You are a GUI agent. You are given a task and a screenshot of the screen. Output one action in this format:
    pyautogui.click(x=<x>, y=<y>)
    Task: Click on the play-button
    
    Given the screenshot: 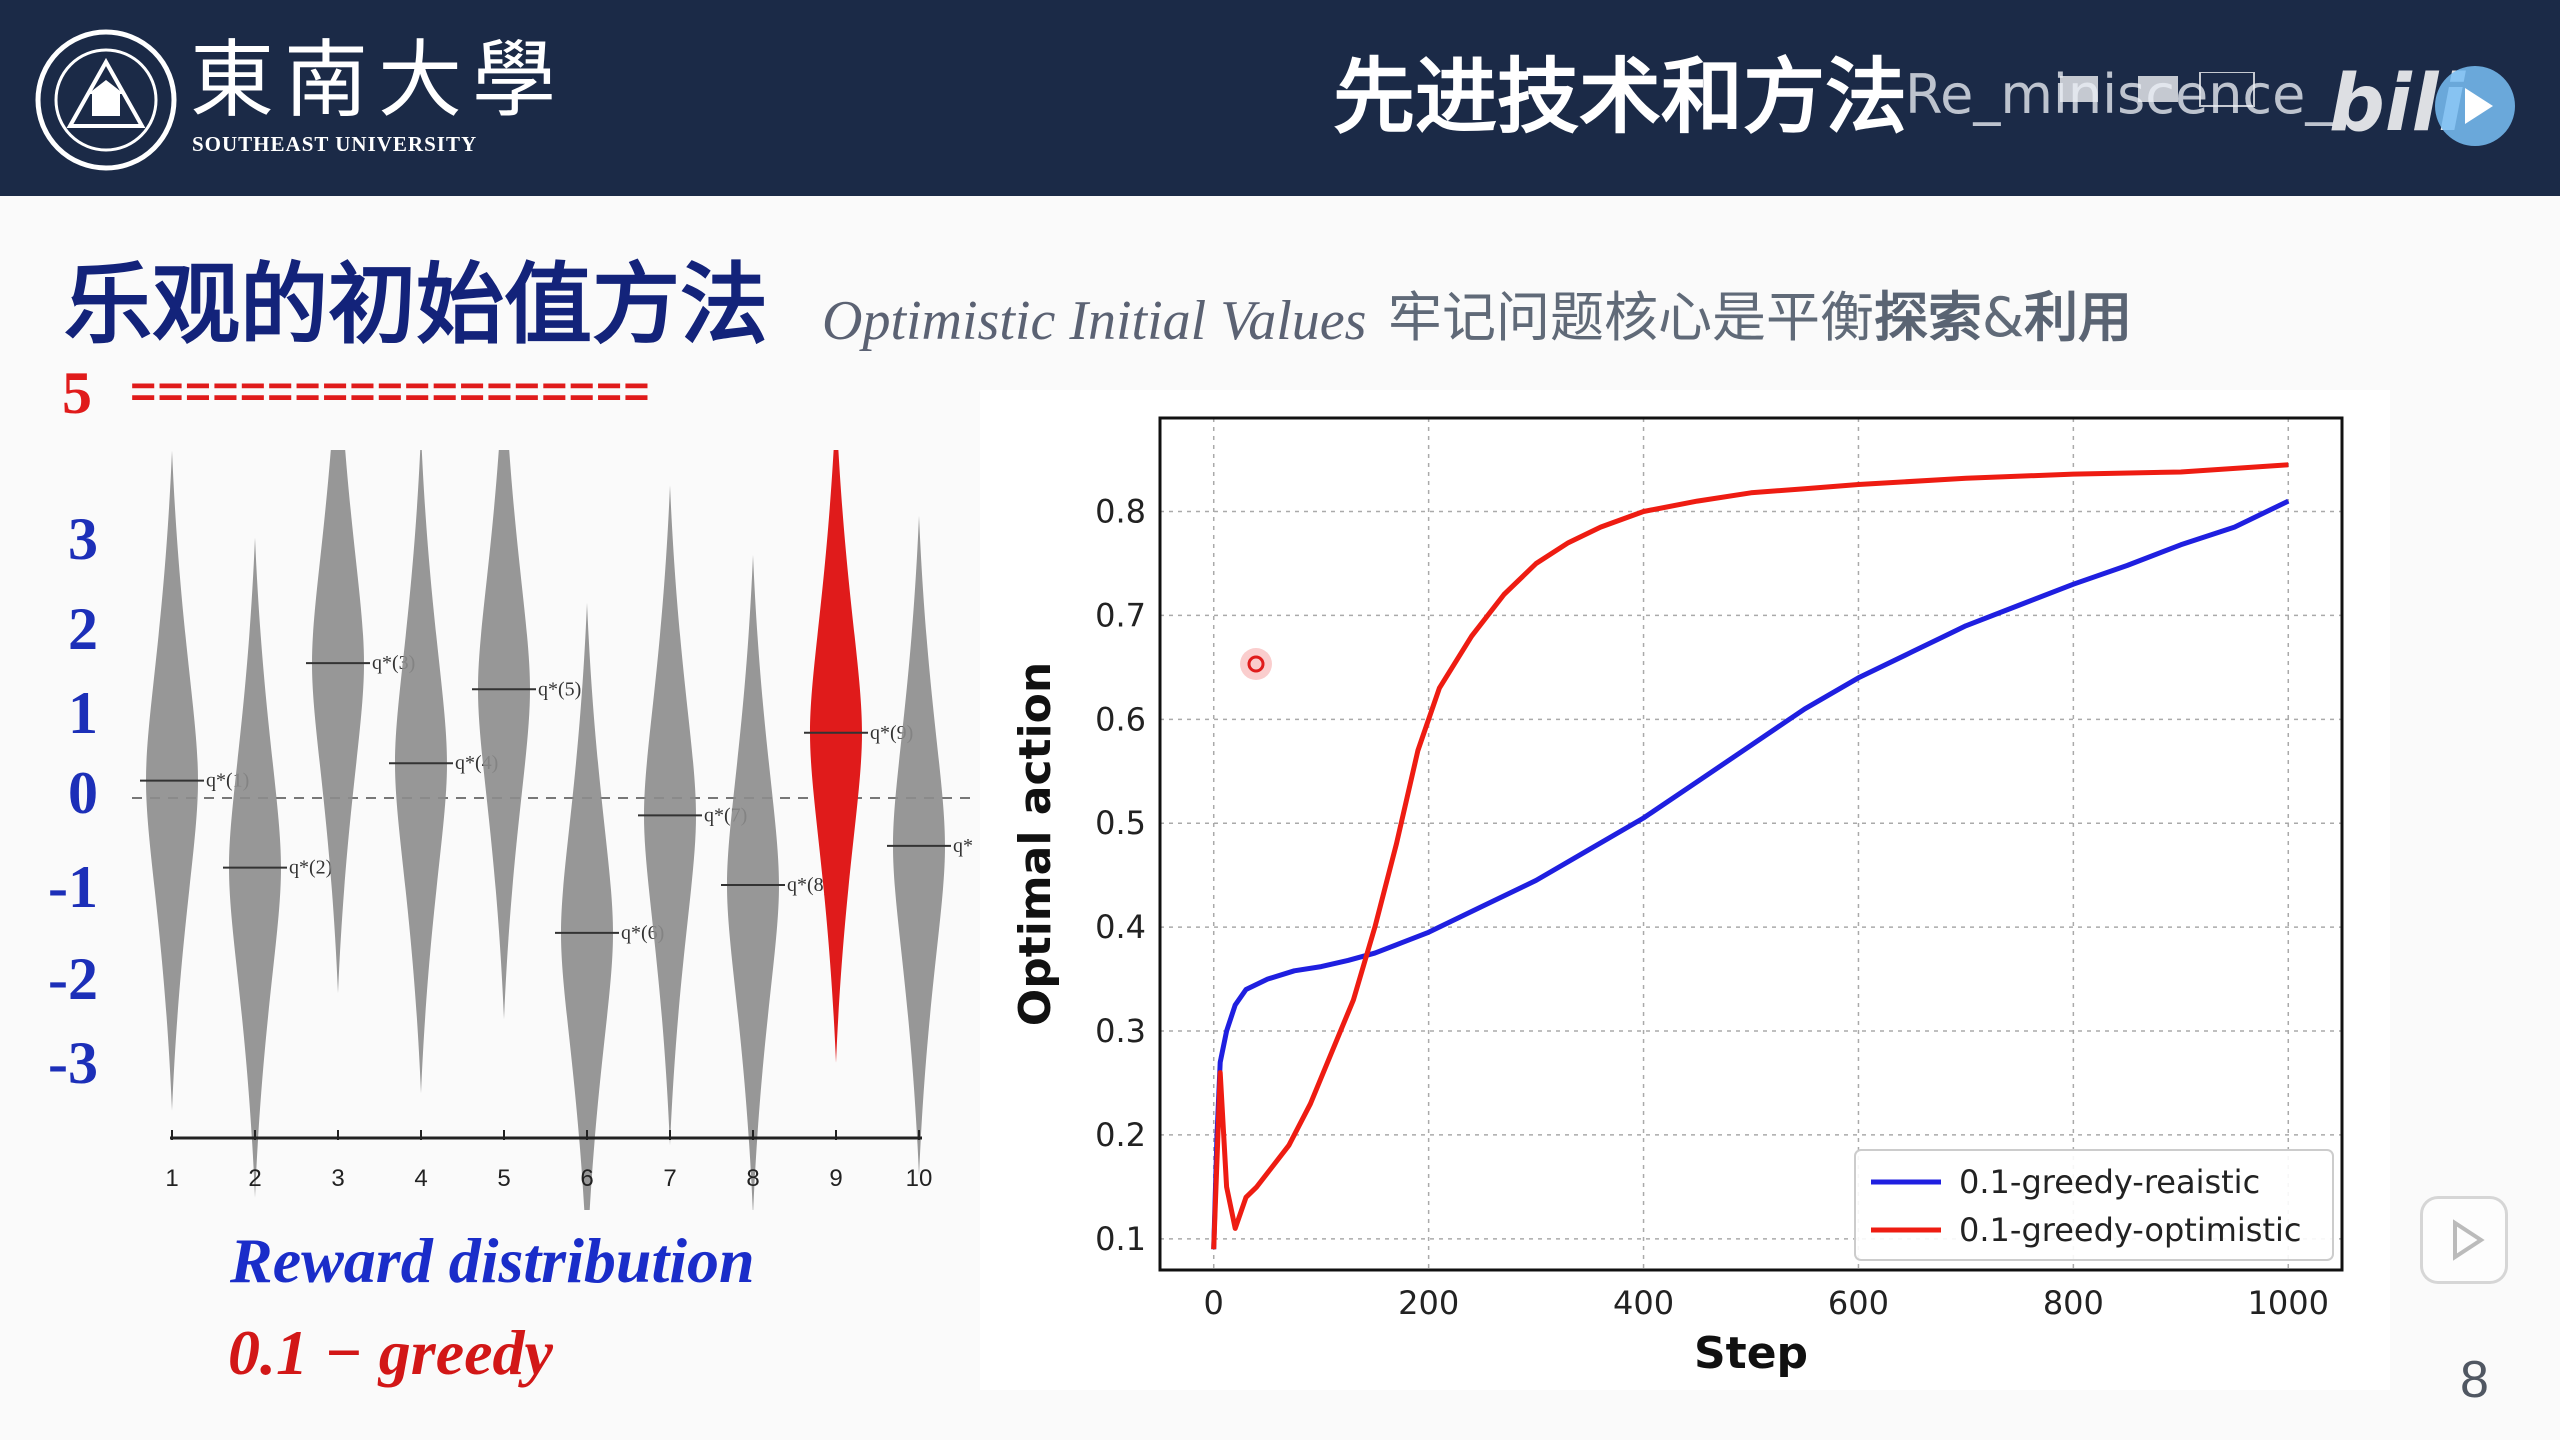 What is the action you would take?
    pyautogui.click(x=2464, y=1240)
    